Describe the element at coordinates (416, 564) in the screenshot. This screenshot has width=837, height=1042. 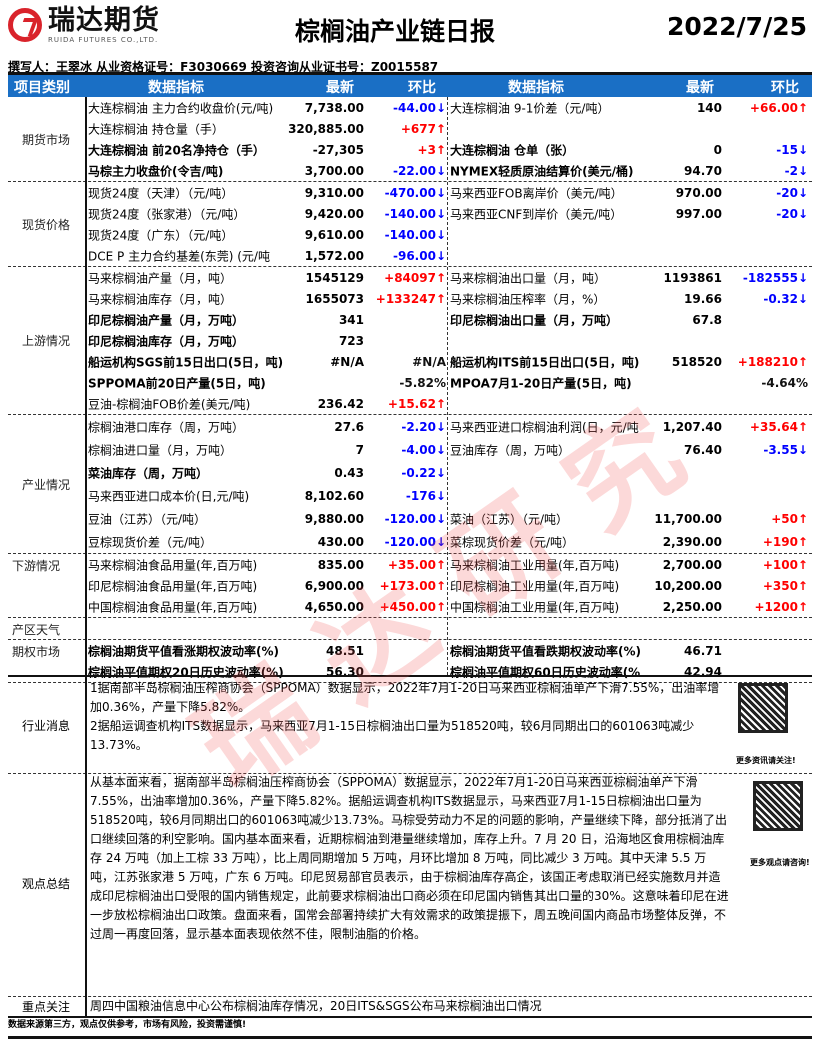
I see `change-value: +35.00↑` at that location.